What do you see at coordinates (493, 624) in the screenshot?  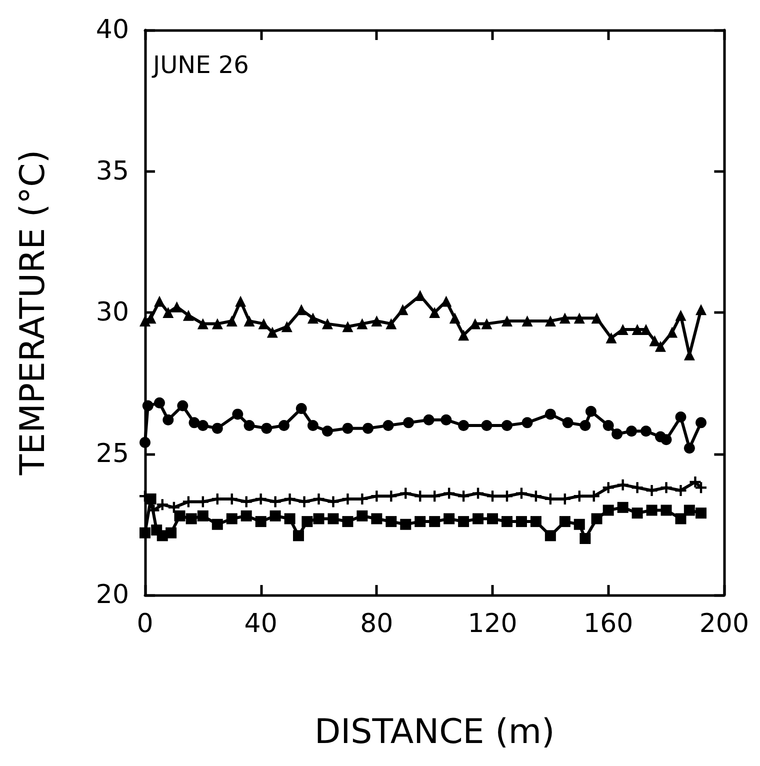 I see `x-tick-label: 120` at bounding box center [493, 624].